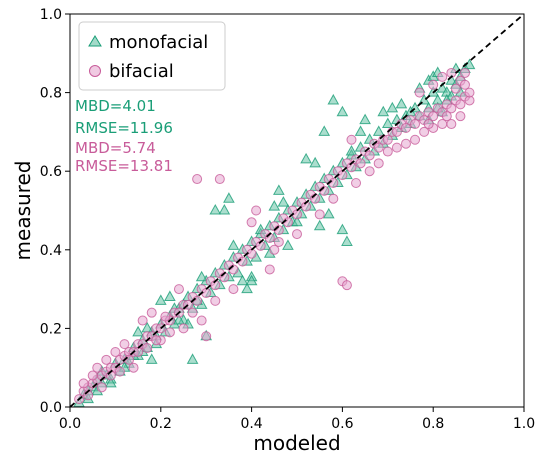 This screenshot has width=550, height=460. Describe the element at coordinates (23, 211) in the screenshot. I see `y-axis-label: measured` at that location.